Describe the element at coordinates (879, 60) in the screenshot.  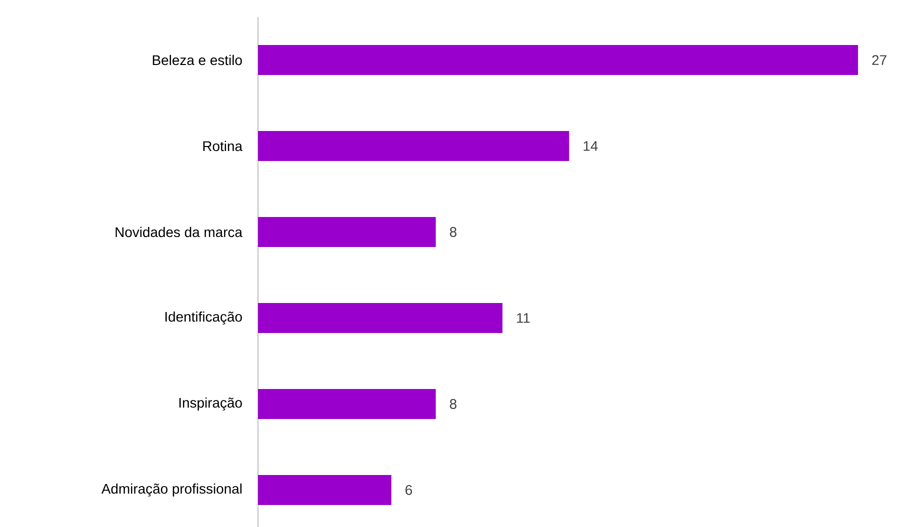
I see `data-label: 27` at that location.